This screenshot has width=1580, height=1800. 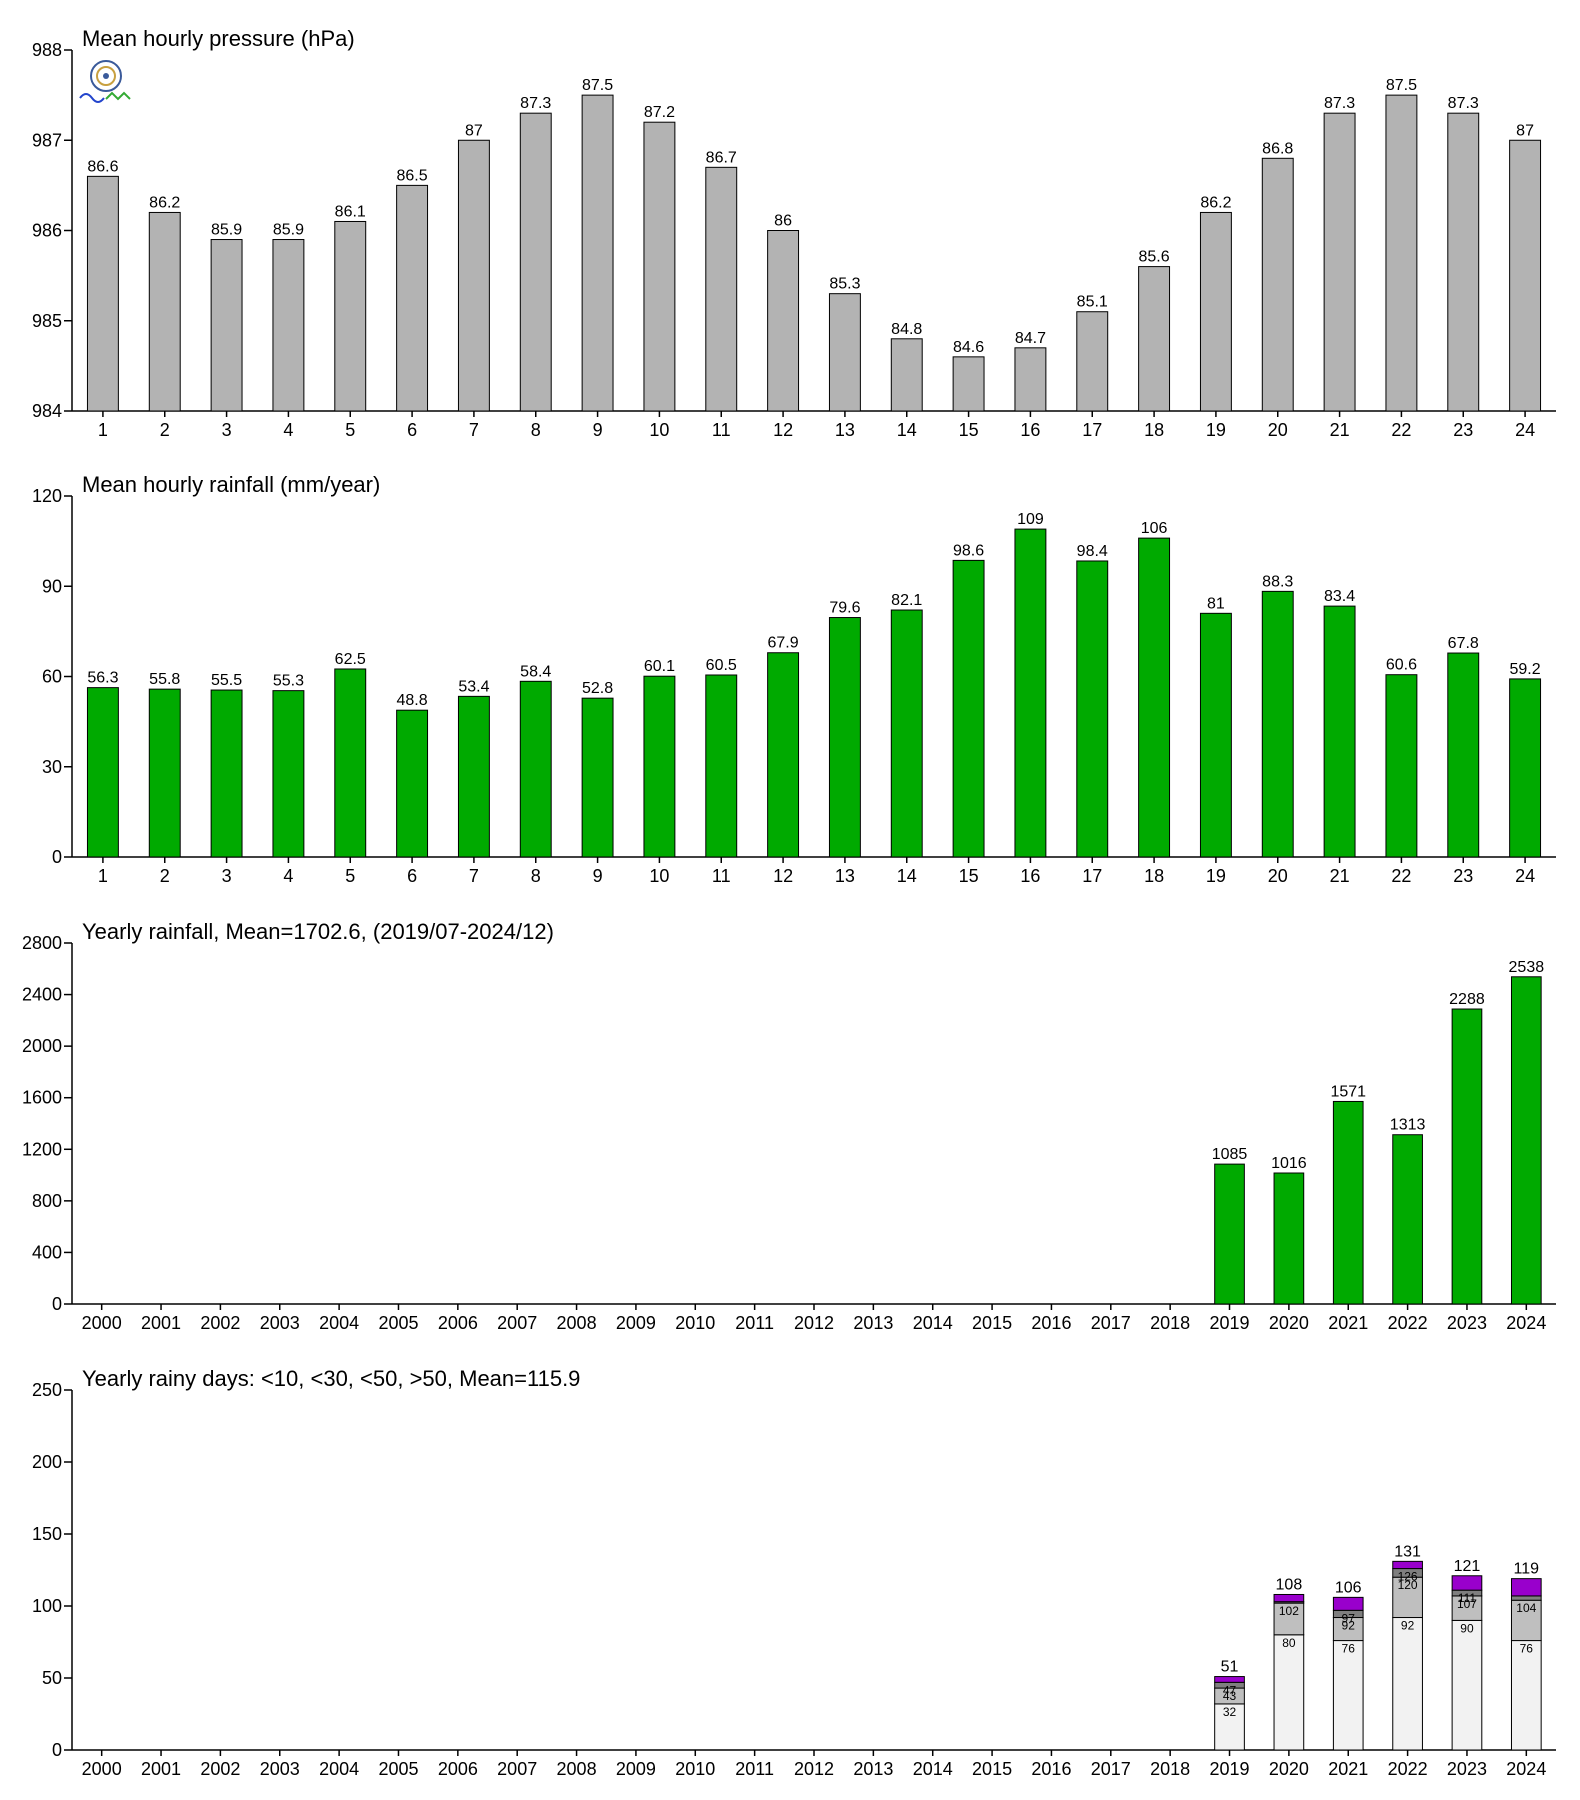 What do you see at coordinates (47, 411) in the screenshot?
I see `y-tick-label-0-0: 984` at bounding box center [47, 411].